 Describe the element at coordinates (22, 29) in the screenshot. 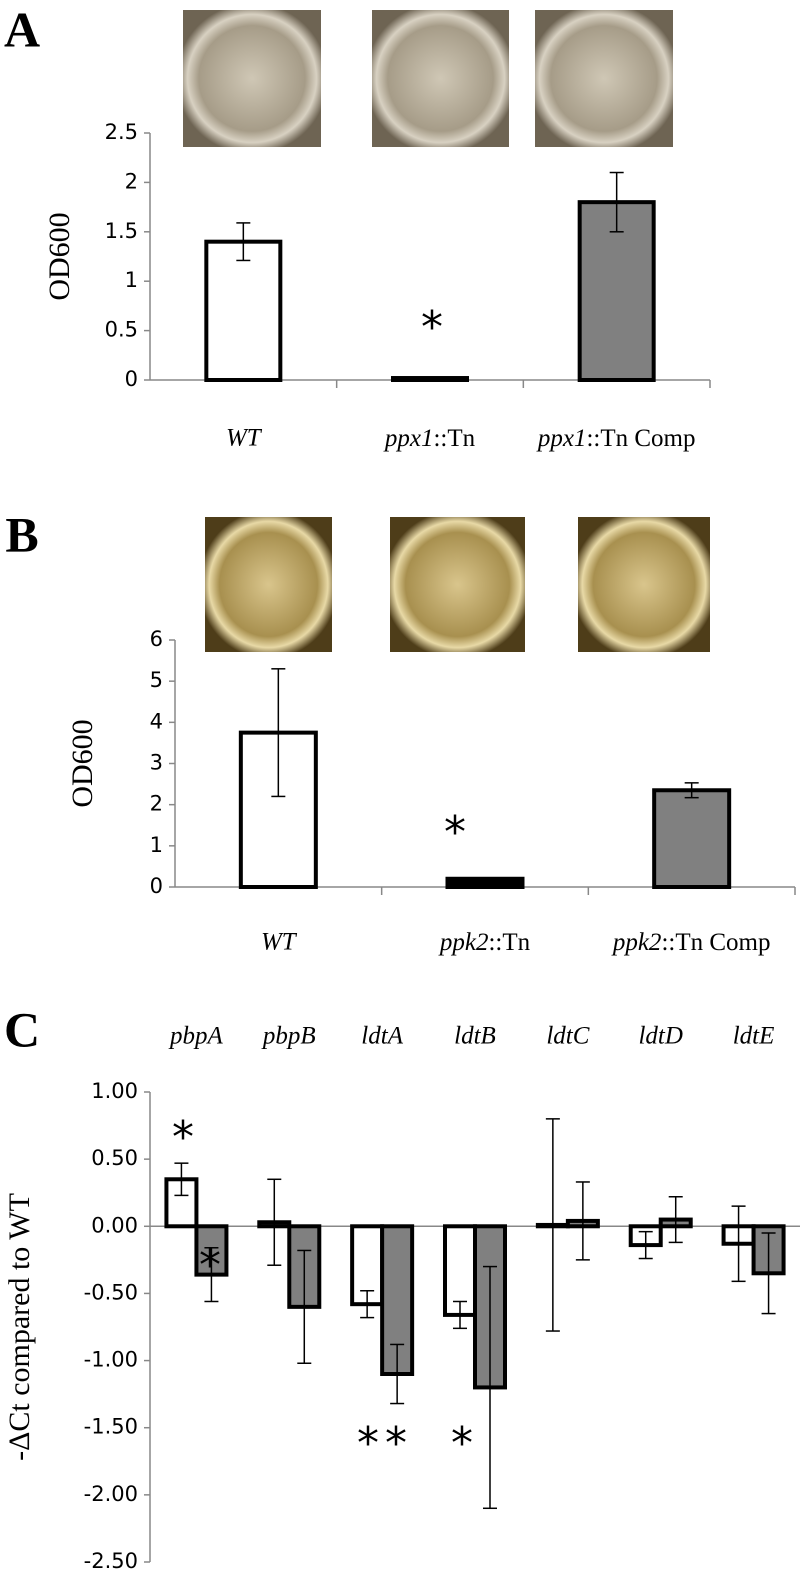

I see `panel-label: A` at that location.